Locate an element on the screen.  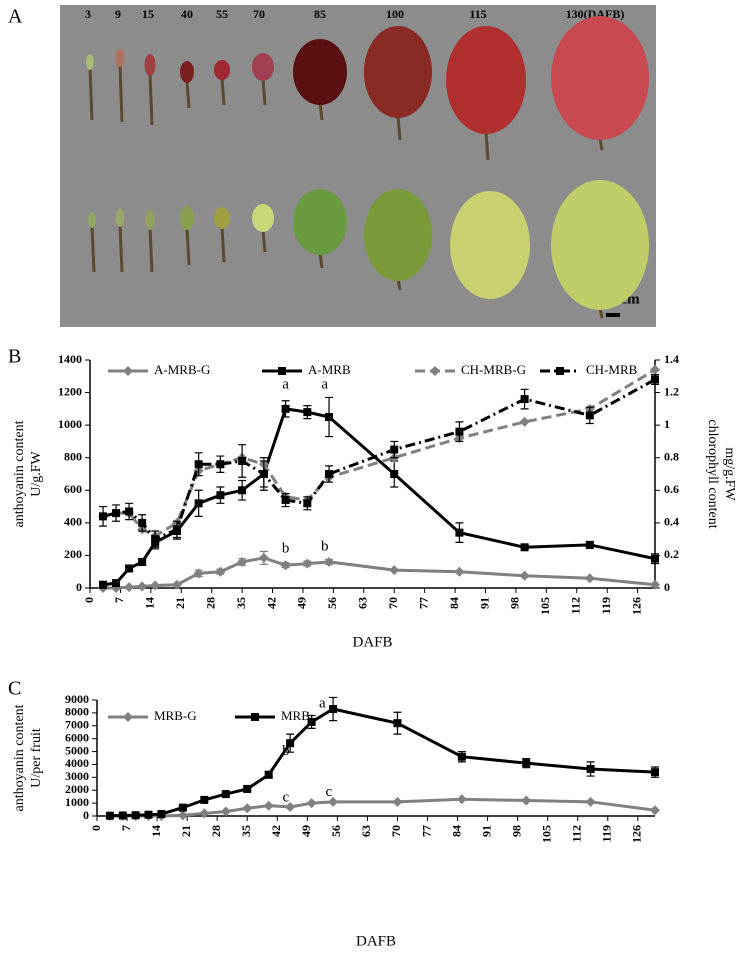
scale-bar is located at coordinates (613, 315).